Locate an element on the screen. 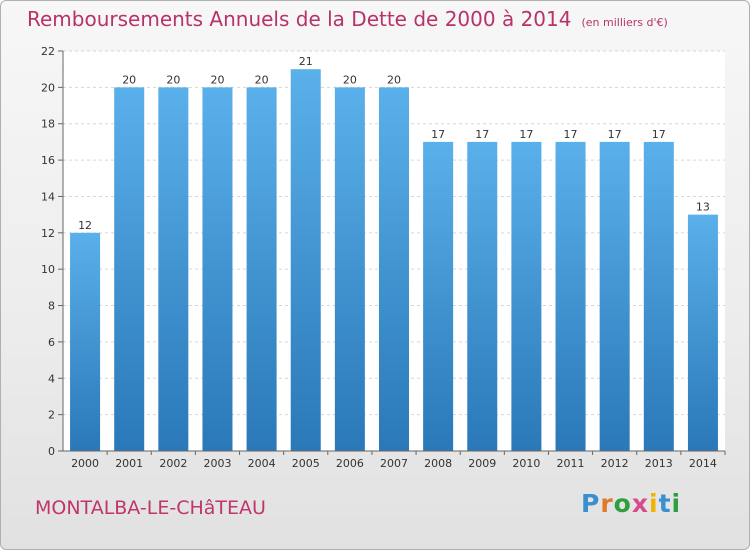  x-tick-label: 2012 is located at coordinates (615, 463).